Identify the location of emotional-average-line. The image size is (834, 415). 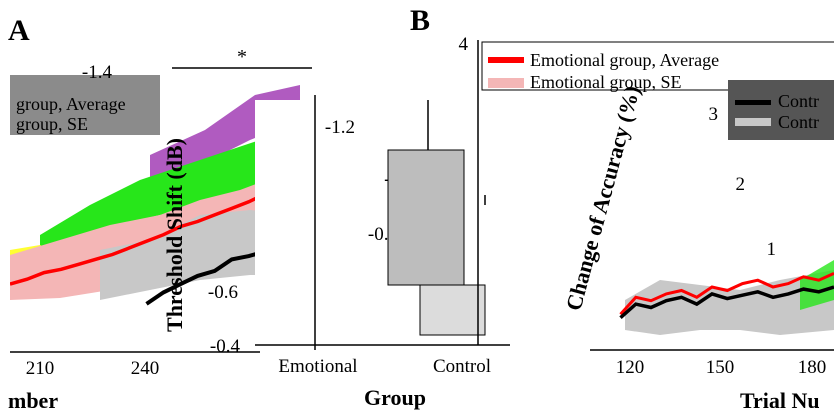
(155, 228).